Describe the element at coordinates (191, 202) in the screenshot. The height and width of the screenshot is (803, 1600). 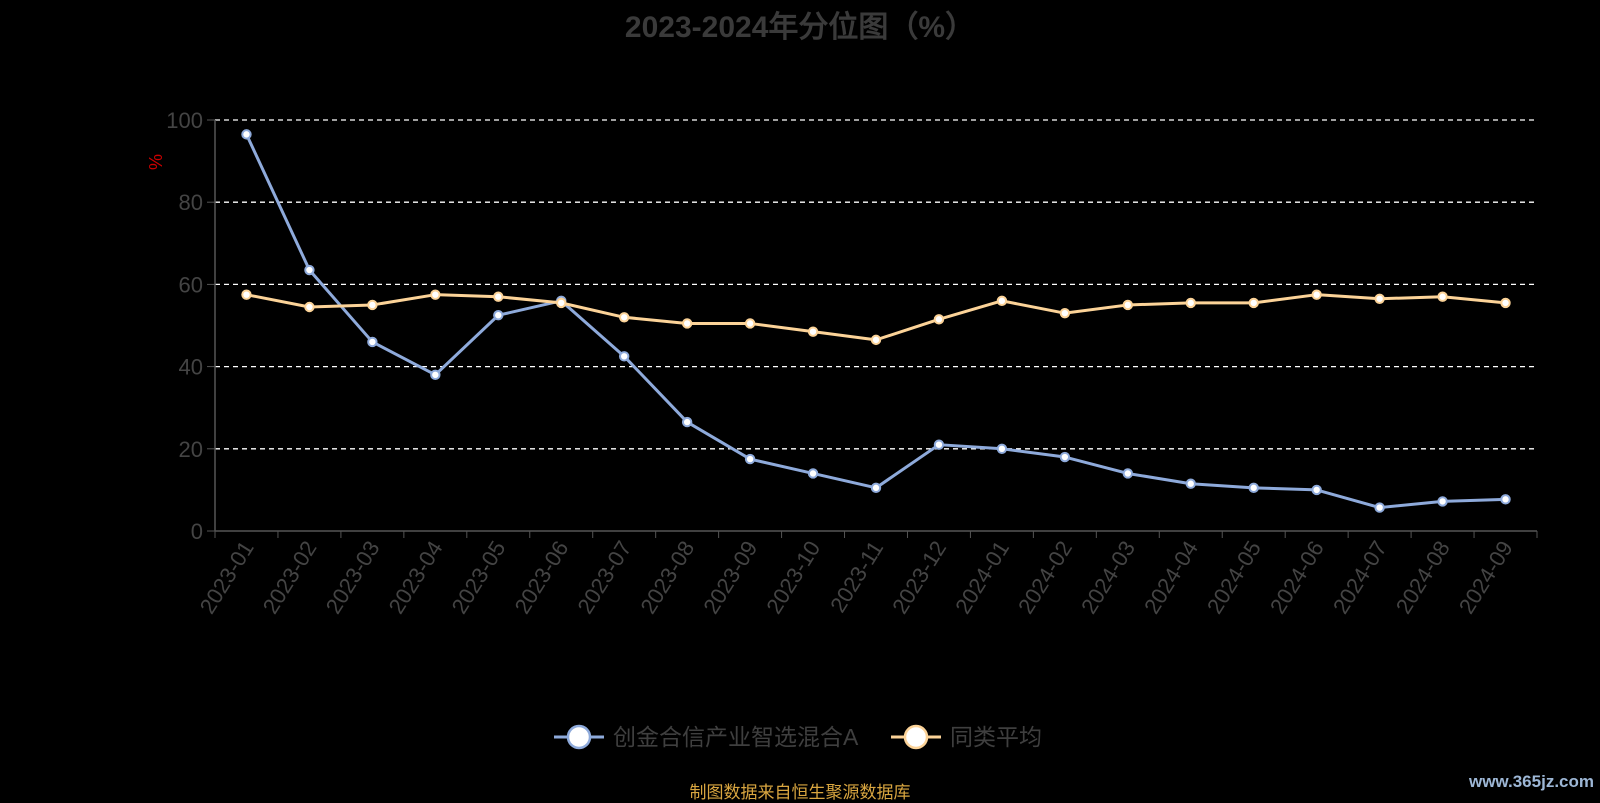
I see `y-tick-label: 80` at that location.